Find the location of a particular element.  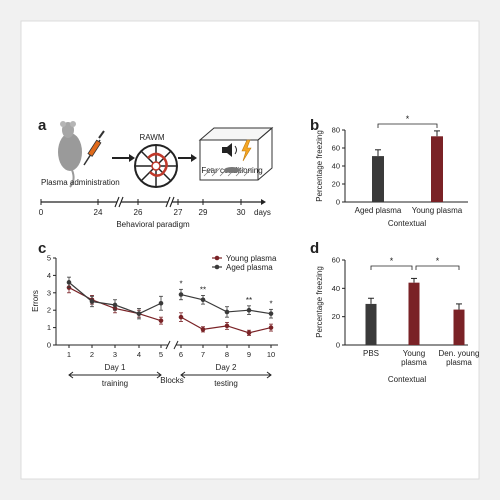

x-tick-label: 8 is located at coordinates (227, 354).